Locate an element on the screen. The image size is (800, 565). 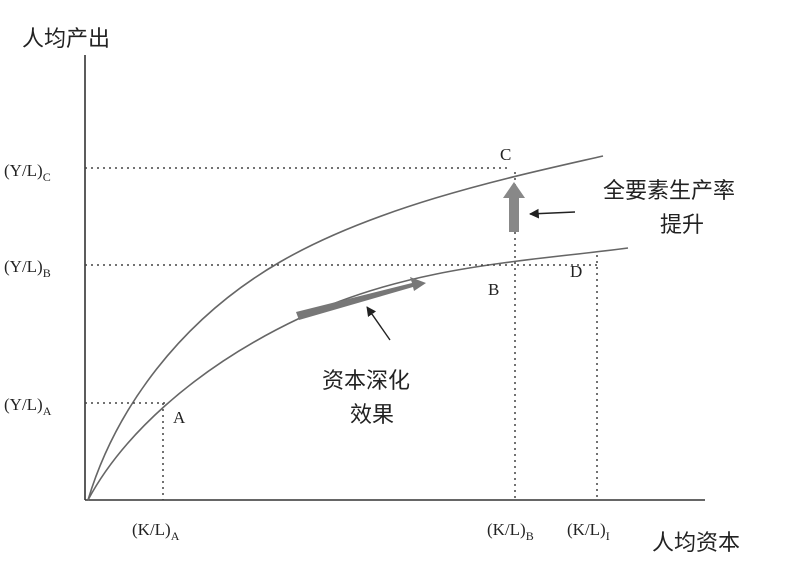
x-axis-label: 人均资本 is located at coordinates (696, 543).